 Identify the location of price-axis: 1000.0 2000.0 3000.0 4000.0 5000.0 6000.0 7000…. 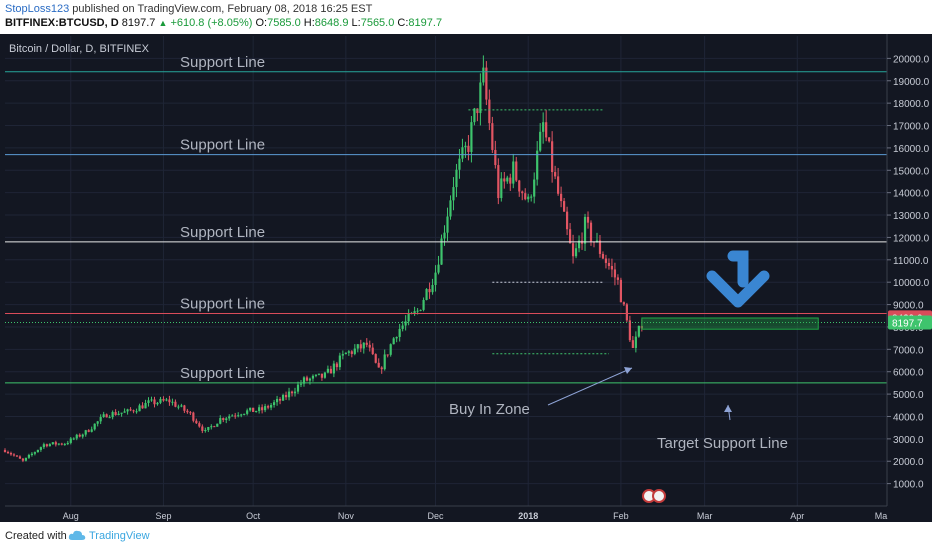
(909, 278).